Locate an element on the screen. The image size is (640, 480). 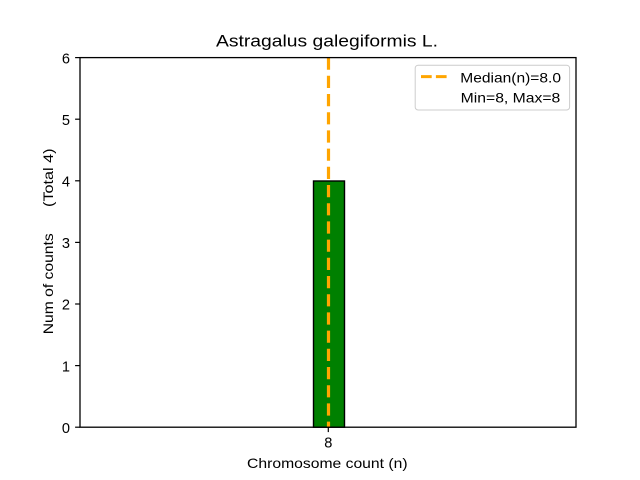
svg-text: (Total 4) is located at coordinates (48, 177).